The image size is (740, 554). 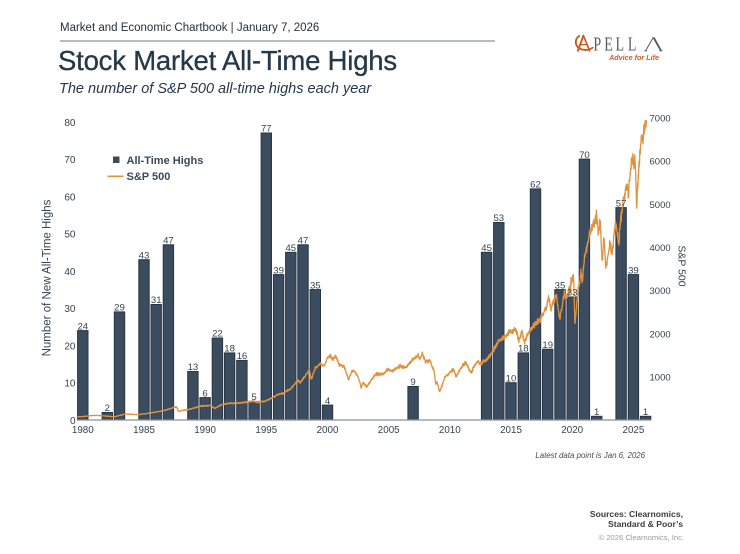 I want to click on svg-text: 1000, so click(x=660, y=378).